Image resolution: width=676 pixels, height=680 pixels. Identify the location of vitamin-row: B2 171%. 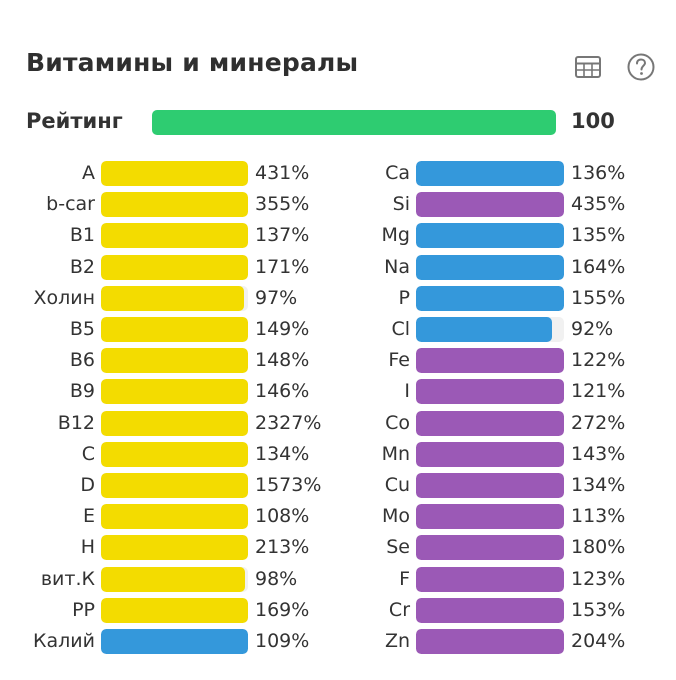
(338, 267).